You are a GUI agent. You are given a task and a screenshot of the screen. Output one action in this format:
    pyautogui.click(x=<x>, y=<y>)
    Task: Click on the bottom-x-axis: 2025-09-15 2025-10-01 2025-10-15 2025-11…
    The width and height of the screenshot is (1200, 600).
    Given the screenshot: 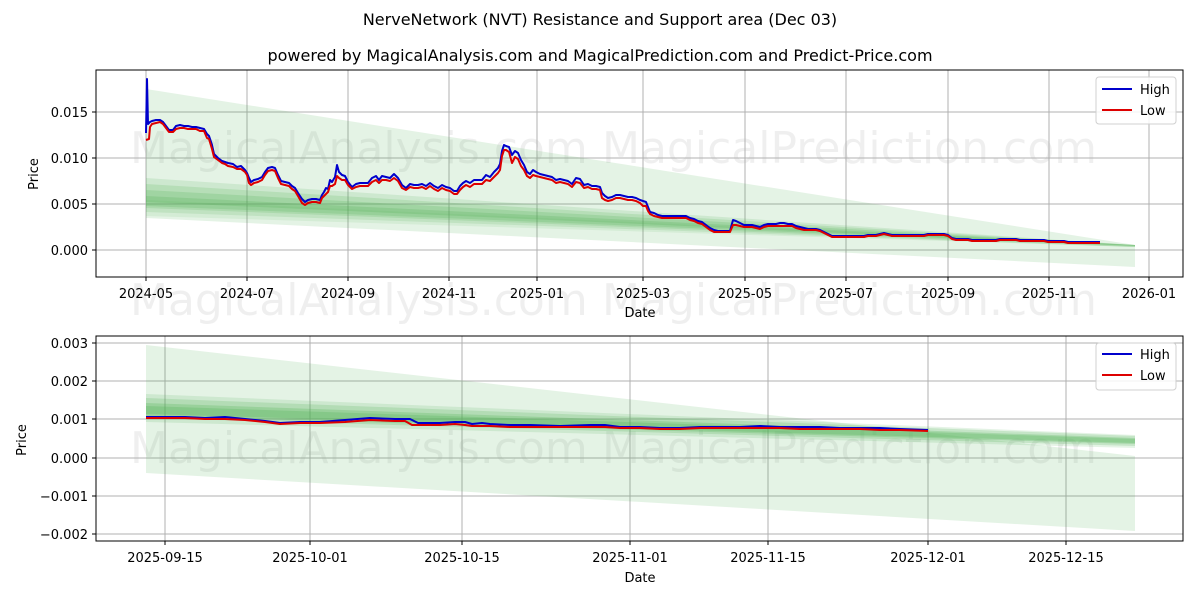 What is the action you would take?
    pyautogui.click(x=615, y=563)
    